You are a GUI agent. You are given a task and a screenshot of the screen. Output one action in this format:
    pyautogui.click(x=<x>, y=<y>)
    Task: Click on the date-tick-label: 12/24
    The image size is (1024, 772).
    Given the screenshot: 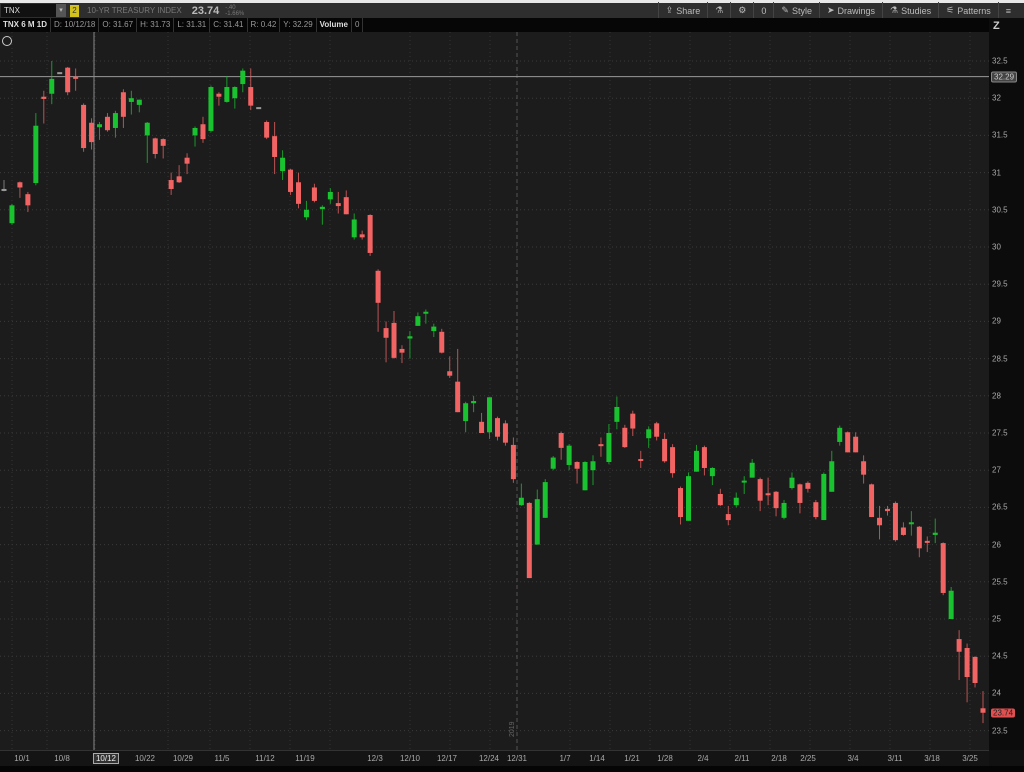 What is the action you would take?
    pyautogui.click(x=489, y=758)
    